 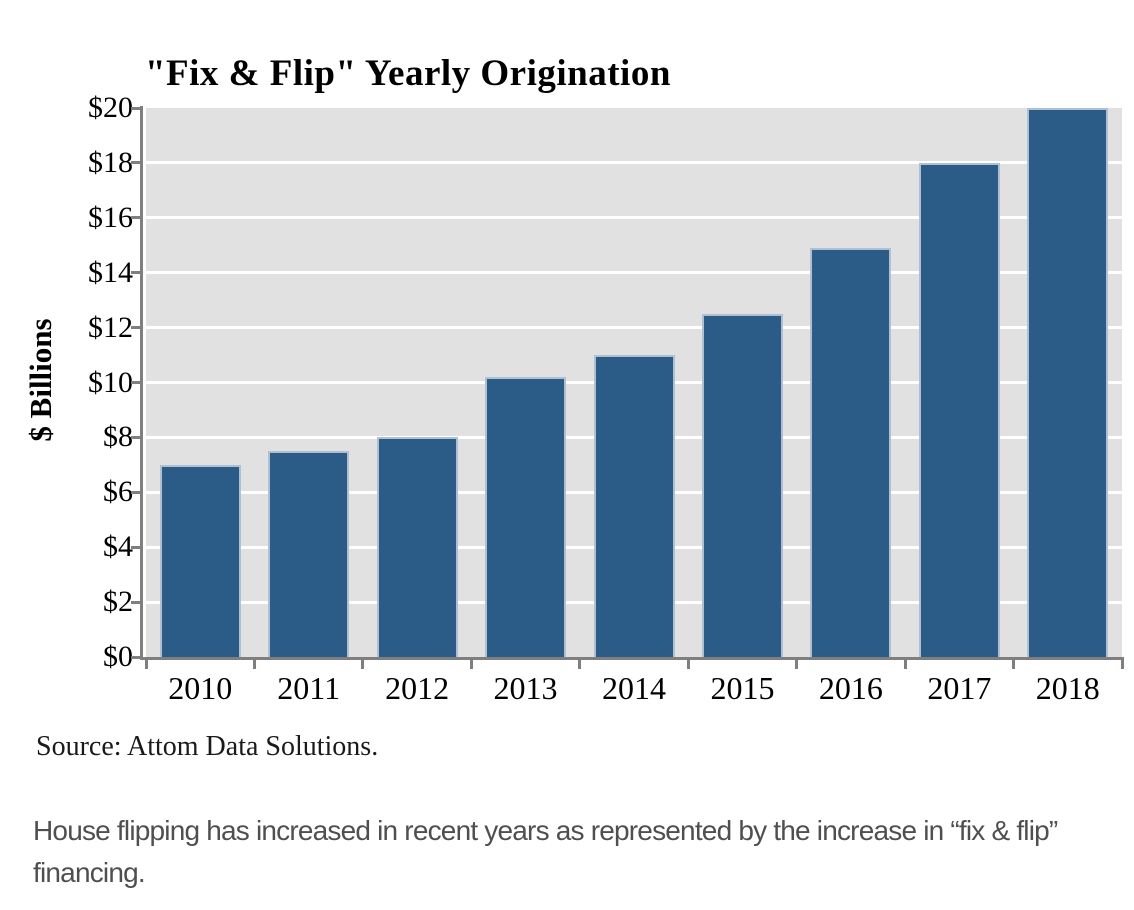 I want to click on x-tick-label-2017: 2017, so click(x=959, y=688).